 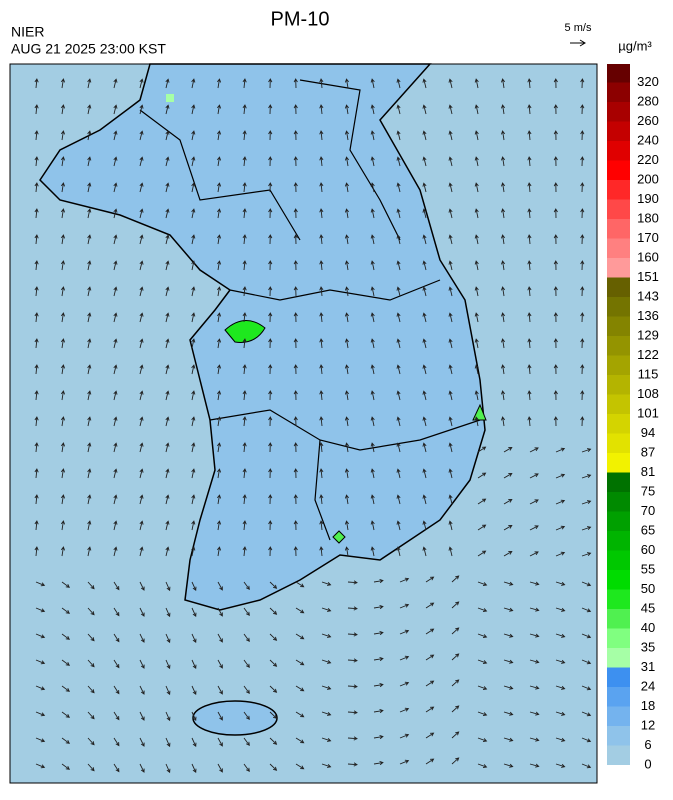 I want to click on colorbar-label: 87, so click(x=648, y=451).